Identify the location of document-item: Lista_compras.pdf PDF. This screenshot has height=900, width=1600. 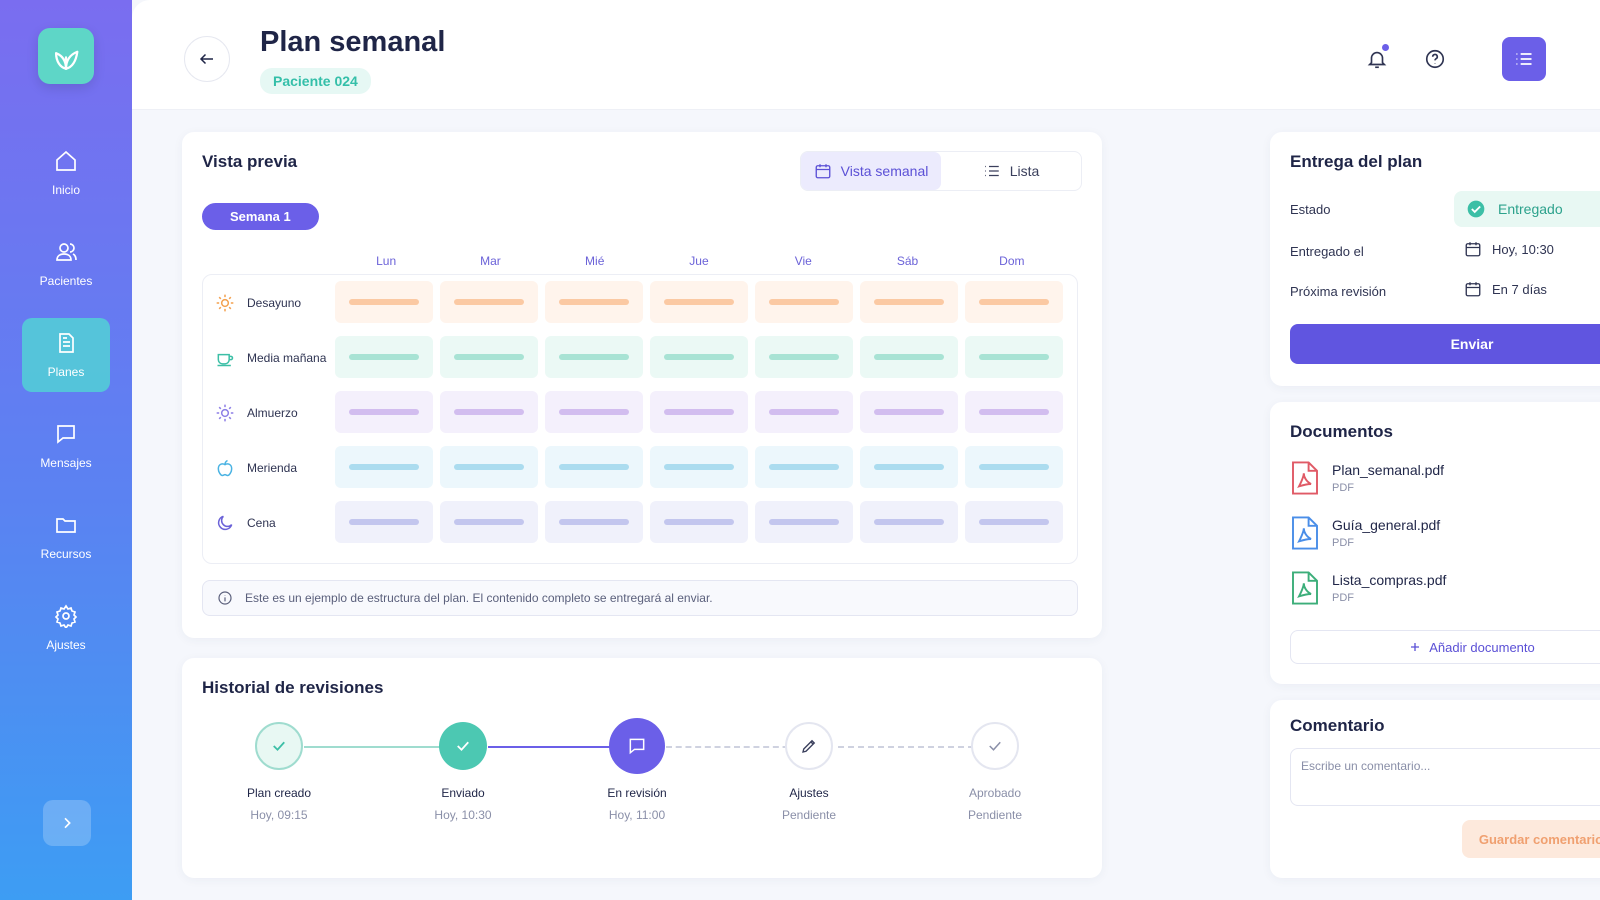
(1445, 590).